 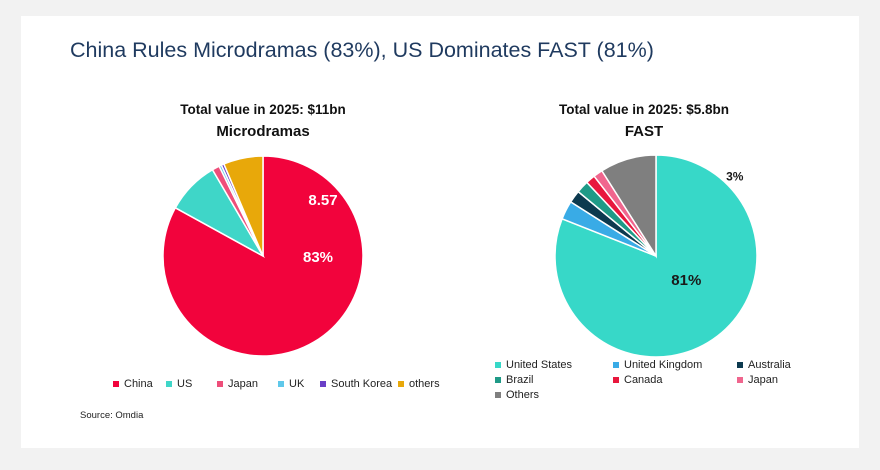 What do you see at coordinates (243, 206) in the screenshot?
I see `microdramas-slice-others` at bounding box center [243, 206].